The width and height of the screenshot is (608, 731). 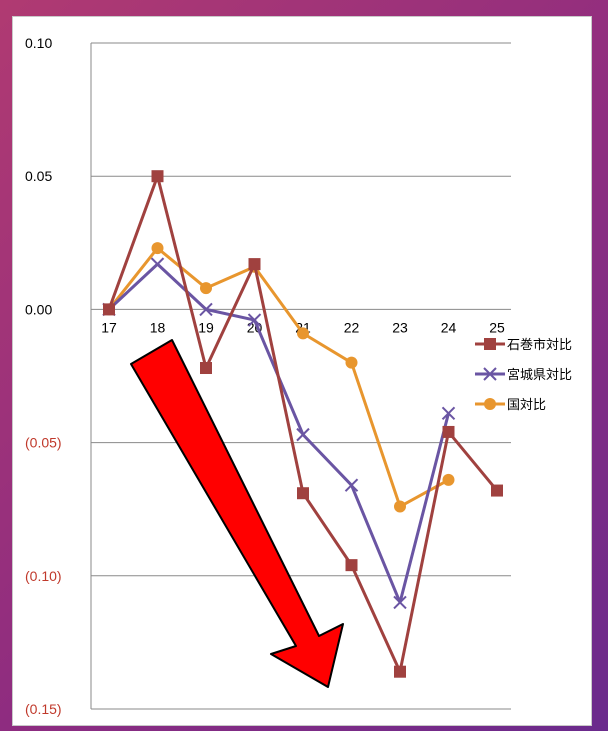 What do you see at coordinates (400, 327) in the screenshot?
I see `x-tick-label: 23` at bounding box center [400, 327].